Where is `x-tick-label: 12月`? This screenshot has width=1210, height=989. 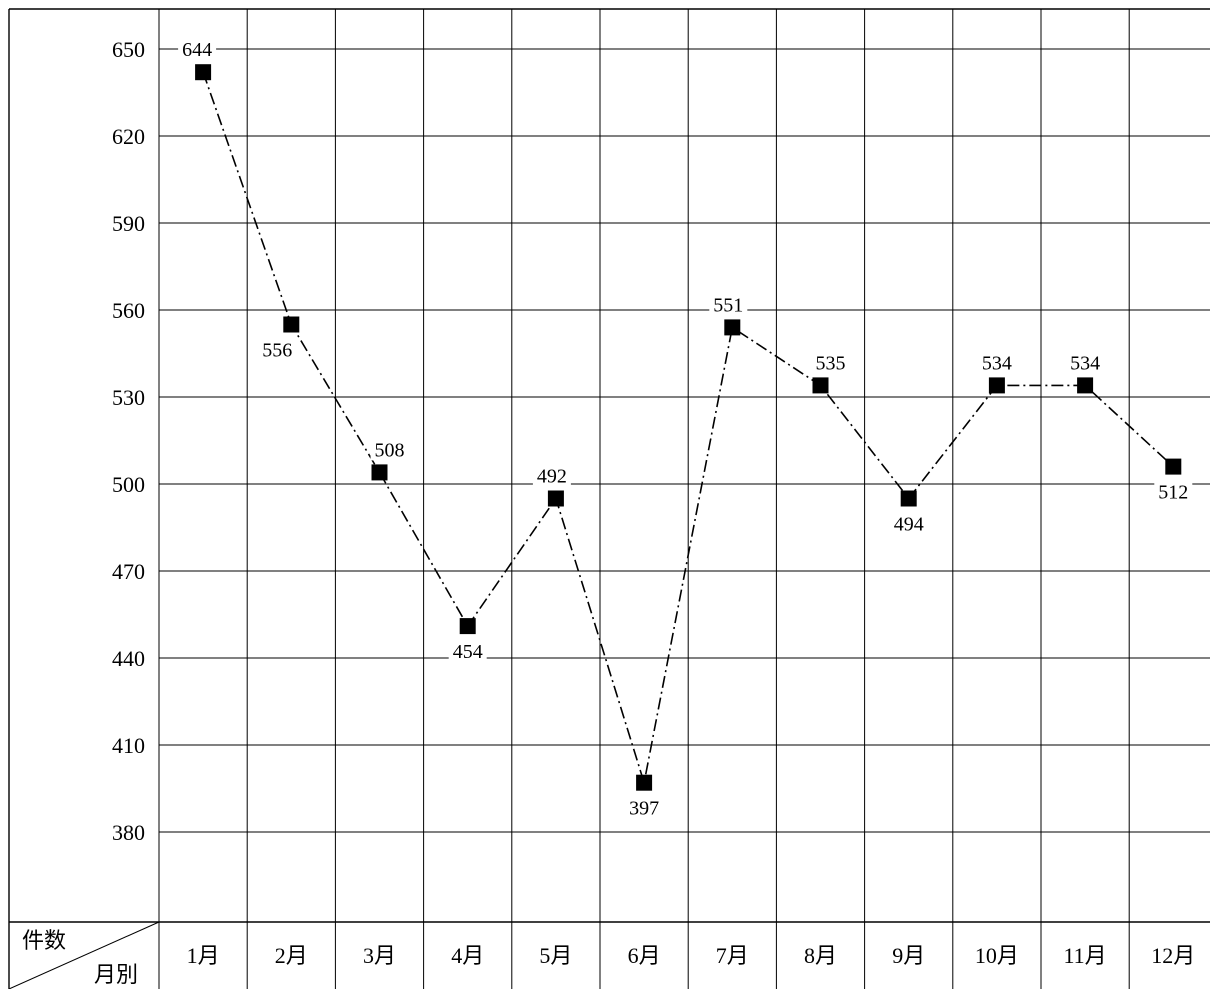
x-tick-label: 12月 is located at coordinates (1173, 955).